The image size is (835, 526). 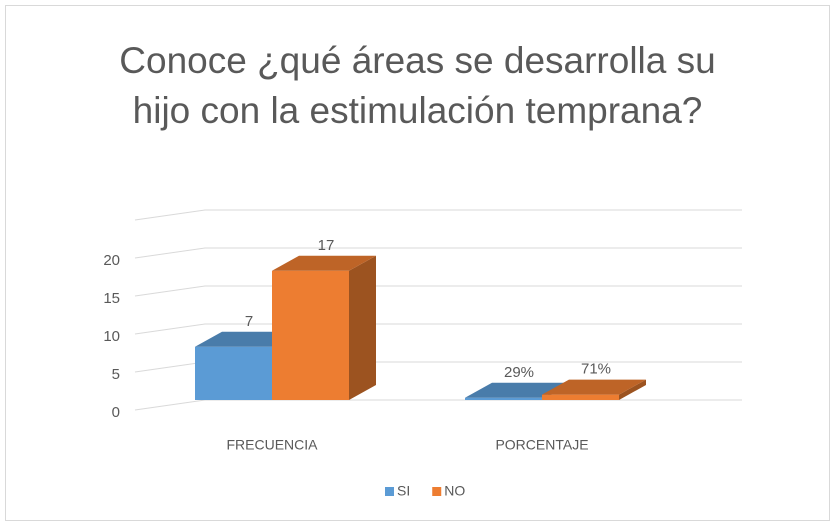 What do you see at coordinates (541, 445) in the screenshot?
I see `x-tick-label: PORCENTAJE` at bounding box center [541, 445].